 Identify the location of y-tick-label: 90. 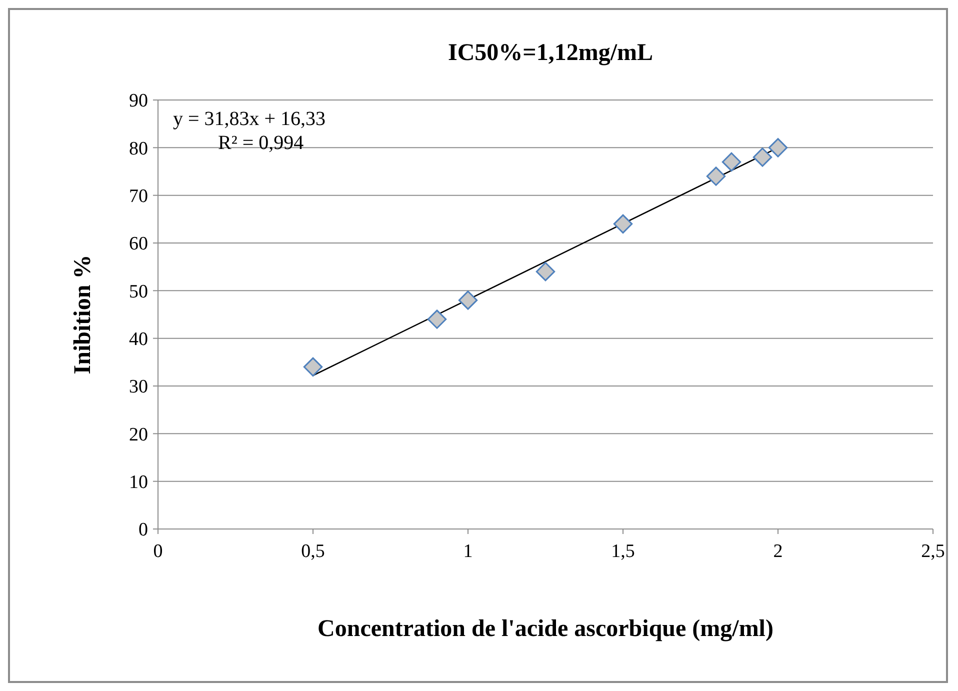
(138, 101).